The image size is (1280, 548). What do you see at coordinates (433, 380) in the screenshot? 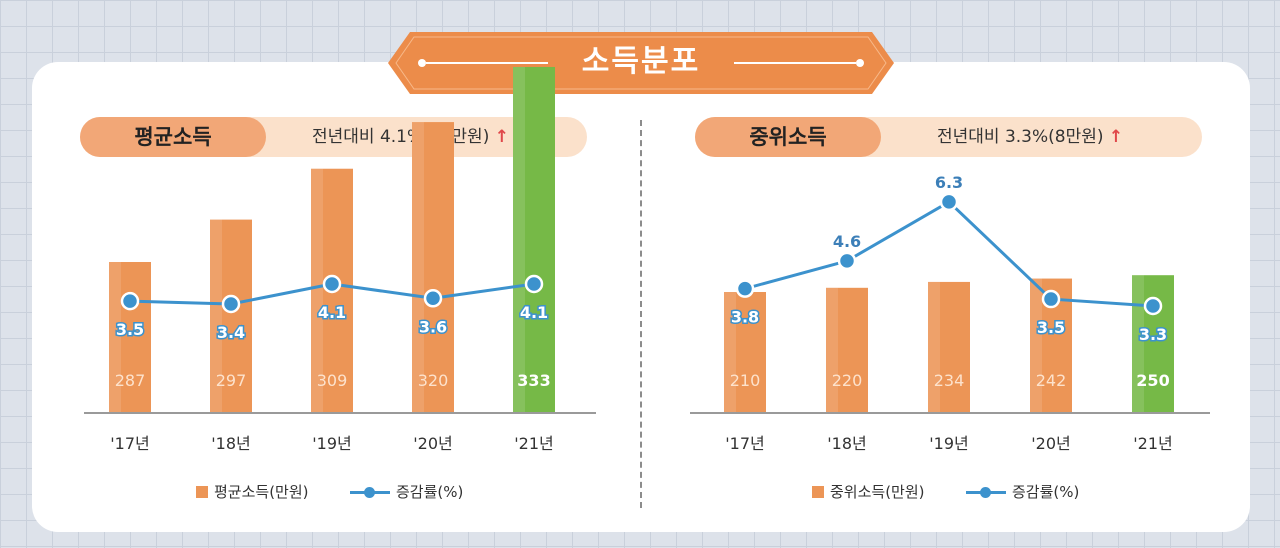
I see `bar-value-label: 320` at bounding box center [433, 380].